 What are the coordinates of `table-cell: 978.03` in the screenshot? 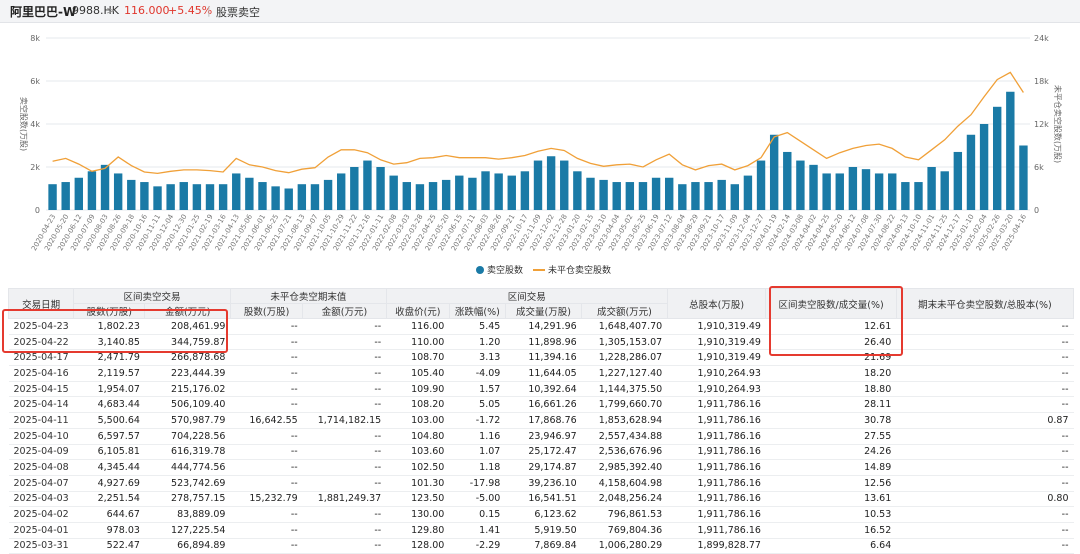 It's located at (109, 530).